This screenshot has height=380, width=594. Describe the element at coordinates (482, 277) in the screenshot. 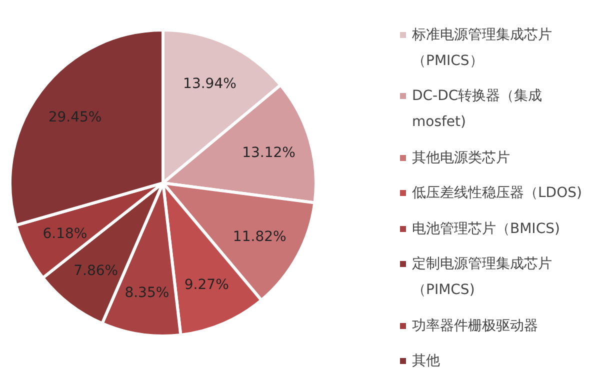

I see `legend-label: 定制电源管理集成芯片（PIMCS)` at that location.